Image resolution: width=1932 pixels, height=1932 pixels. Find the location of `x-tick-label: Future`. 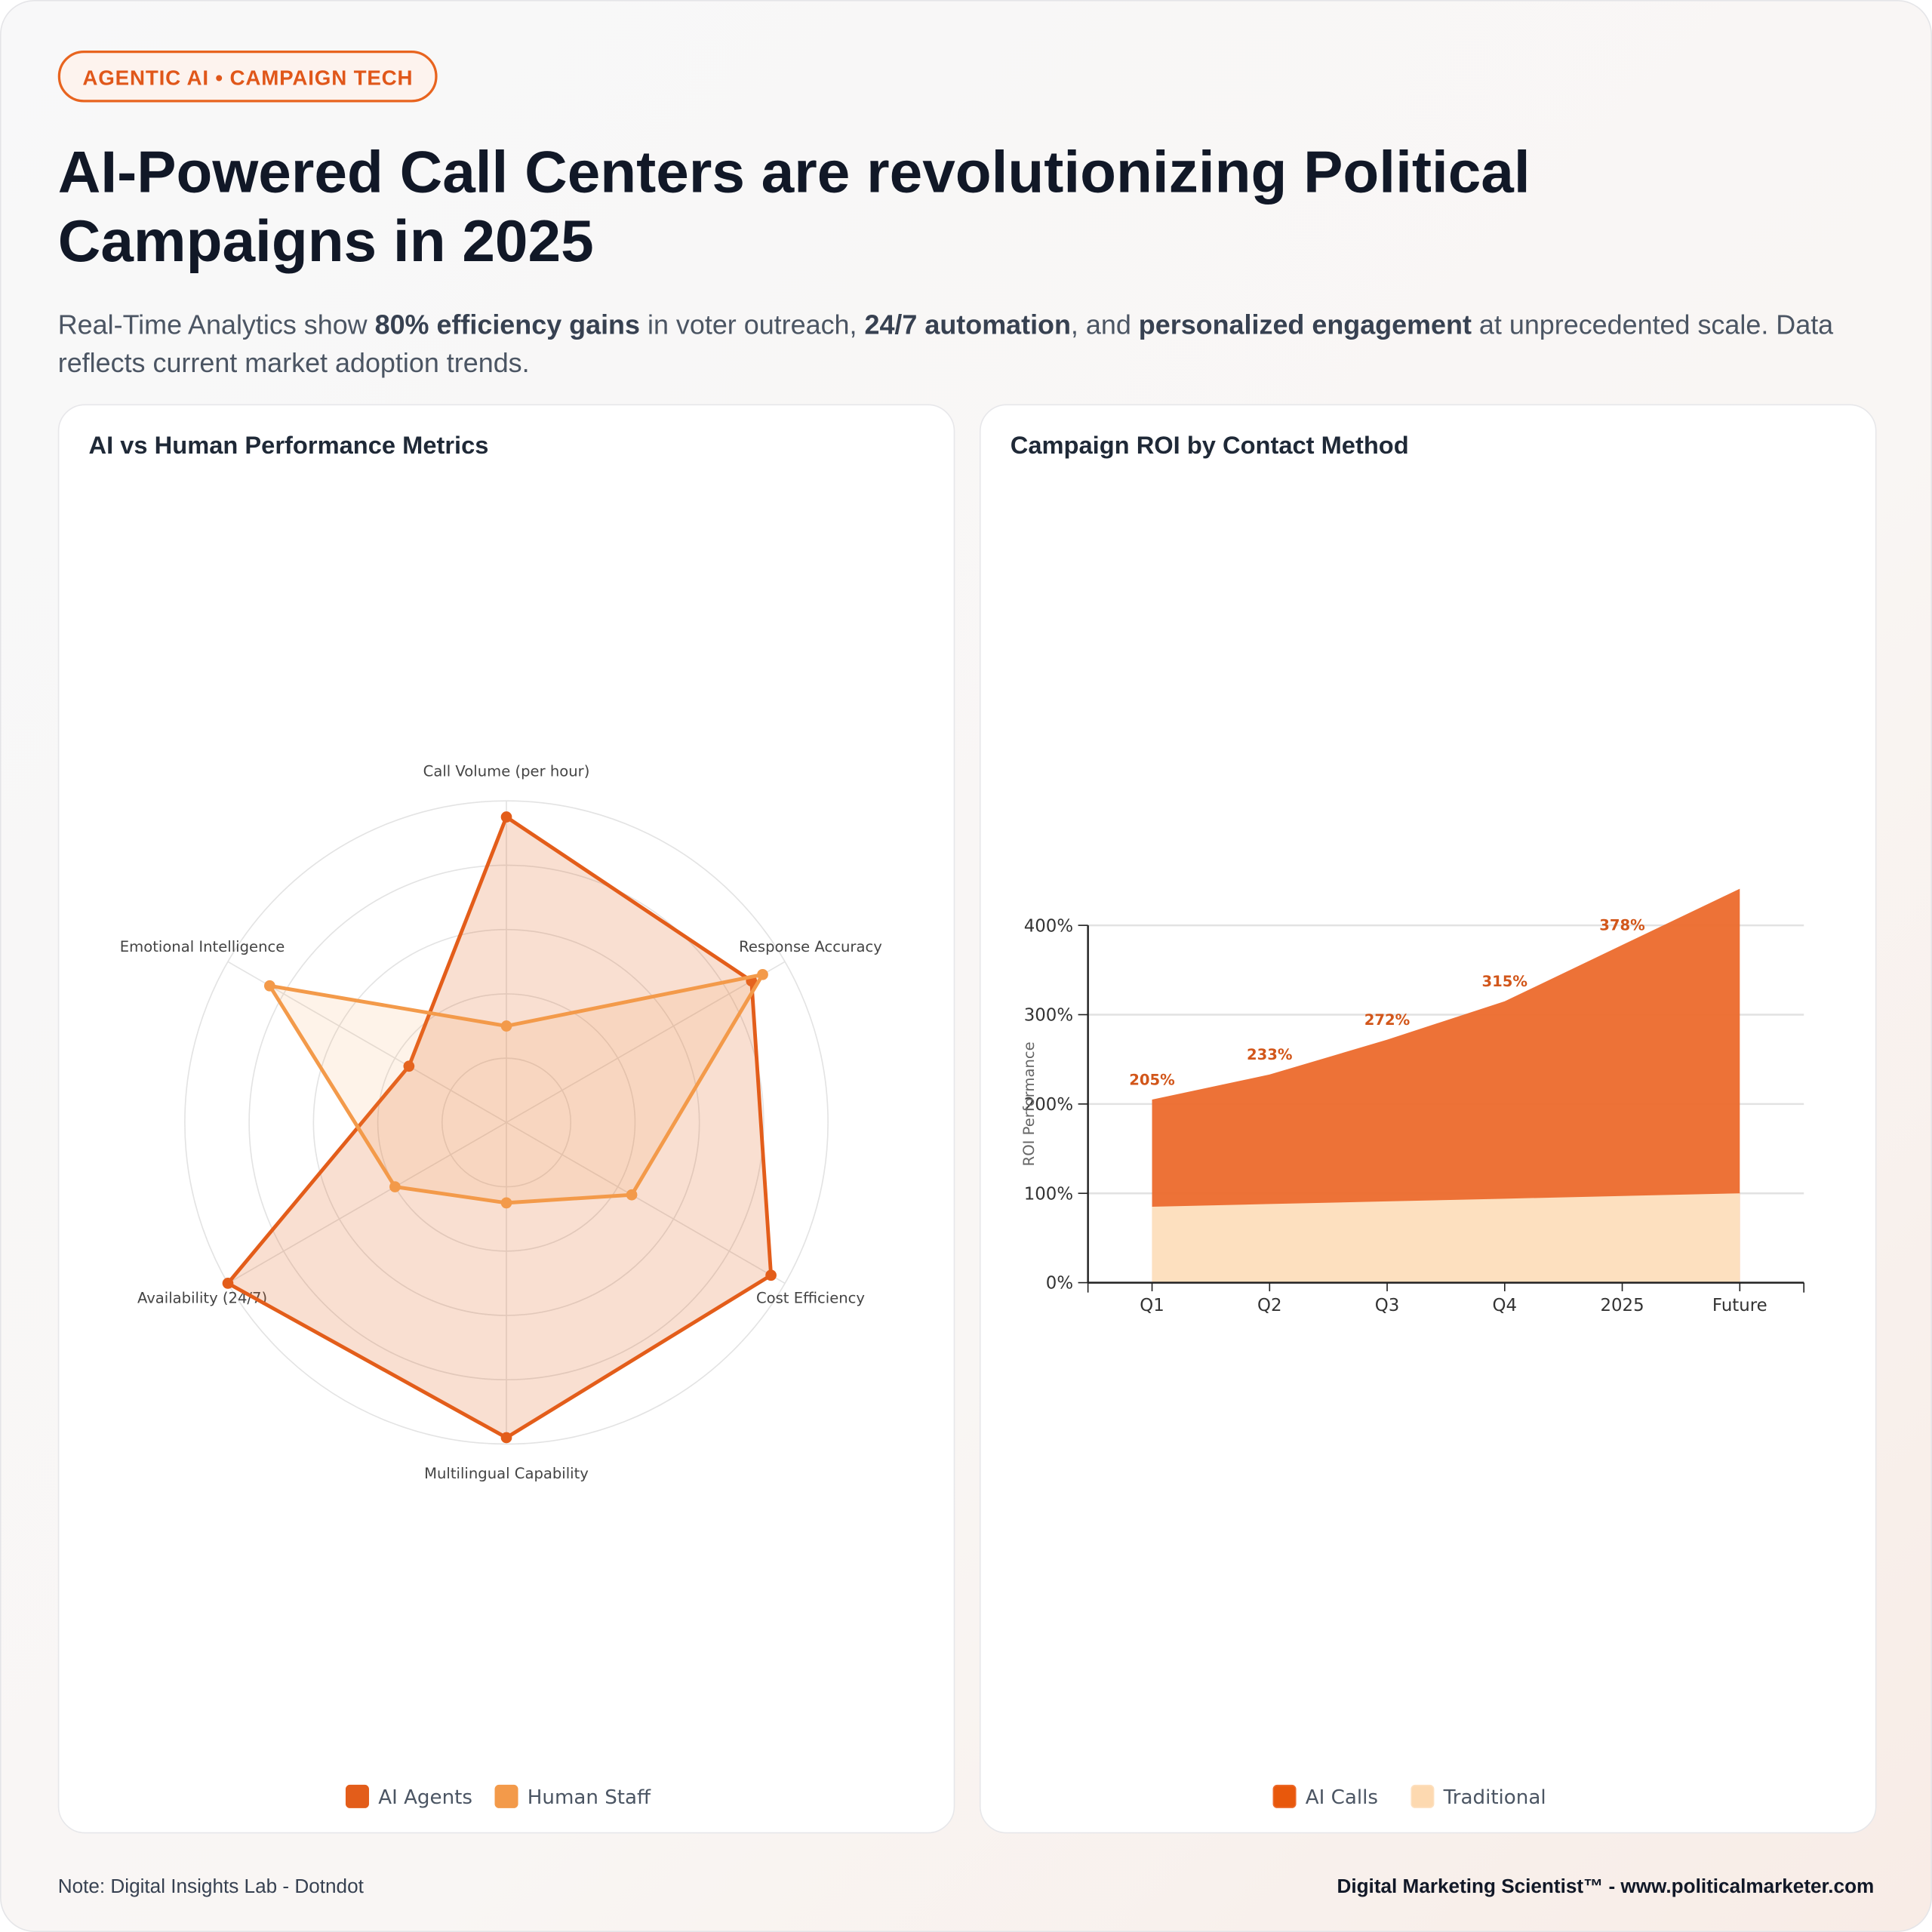

x-tick-label: Future is located at coordinates (1739, 1305).